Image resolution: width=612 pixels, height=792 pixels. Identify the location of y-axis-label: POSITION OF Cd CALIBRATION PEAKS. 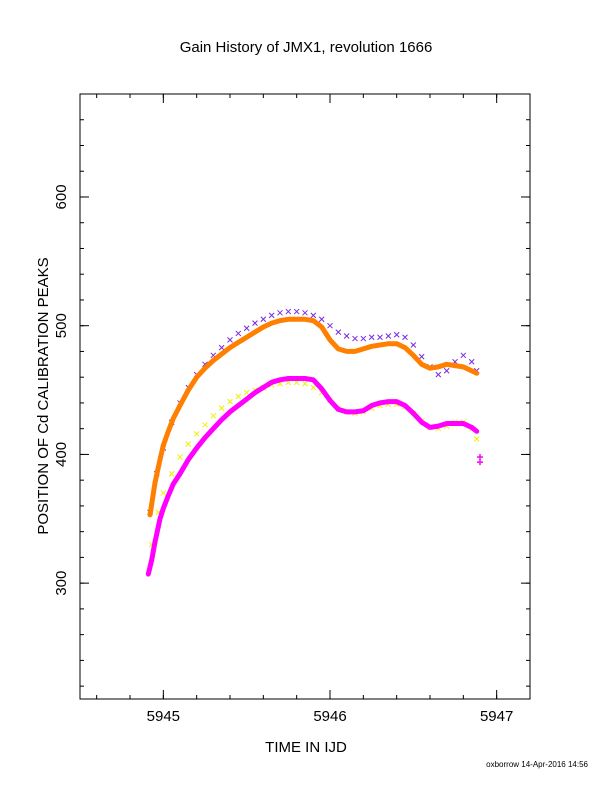
(43, 395).